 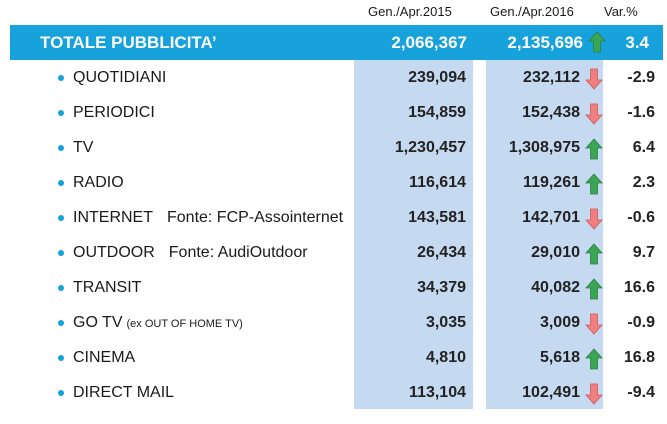 I want to click on row-label: QUOTIDIANI, so click(x=120, y=77).